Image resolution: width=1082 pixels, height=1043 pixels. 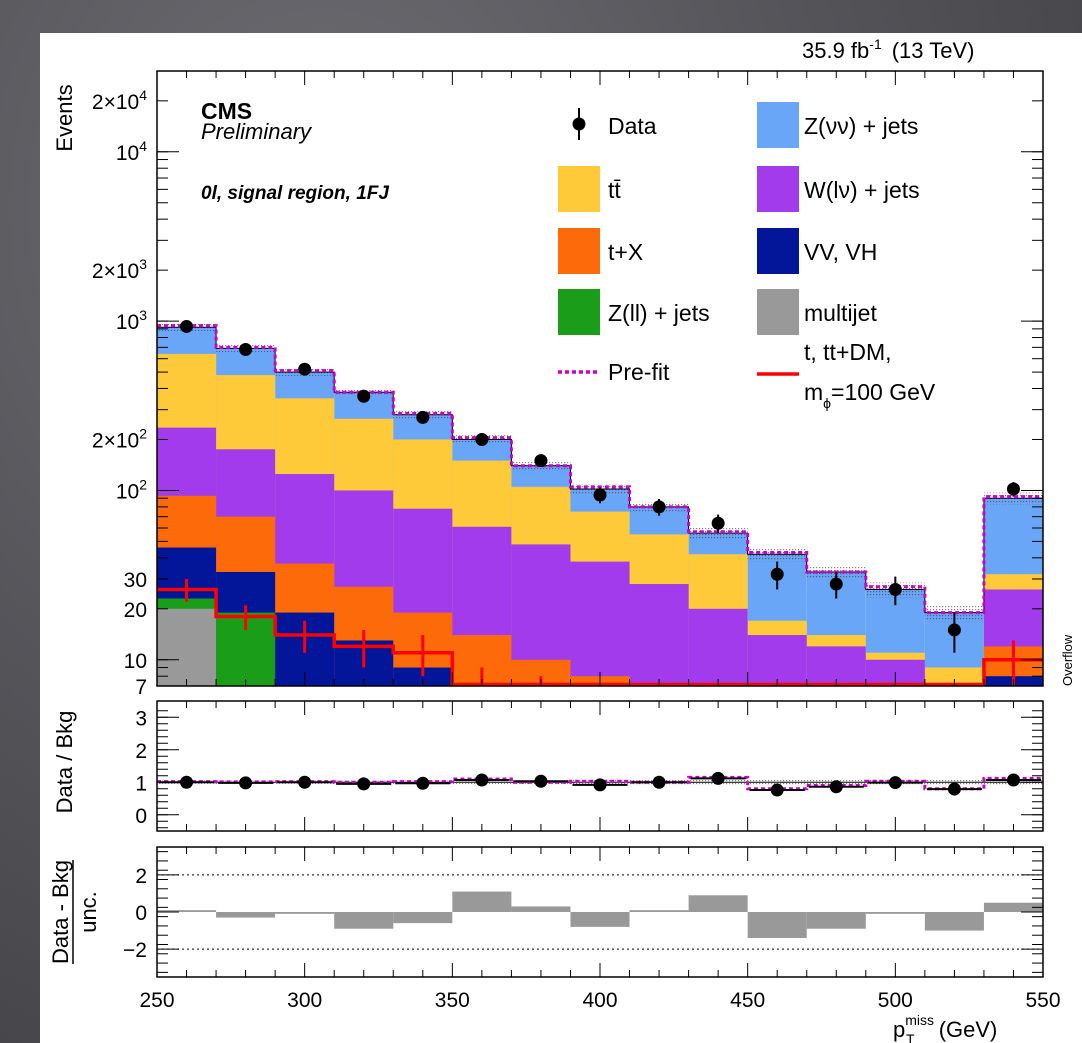 What do you see at coordinates (141, 687) in the screenshot?
I see `main-y-tick-label: 7` at bounding box center [141, 687].